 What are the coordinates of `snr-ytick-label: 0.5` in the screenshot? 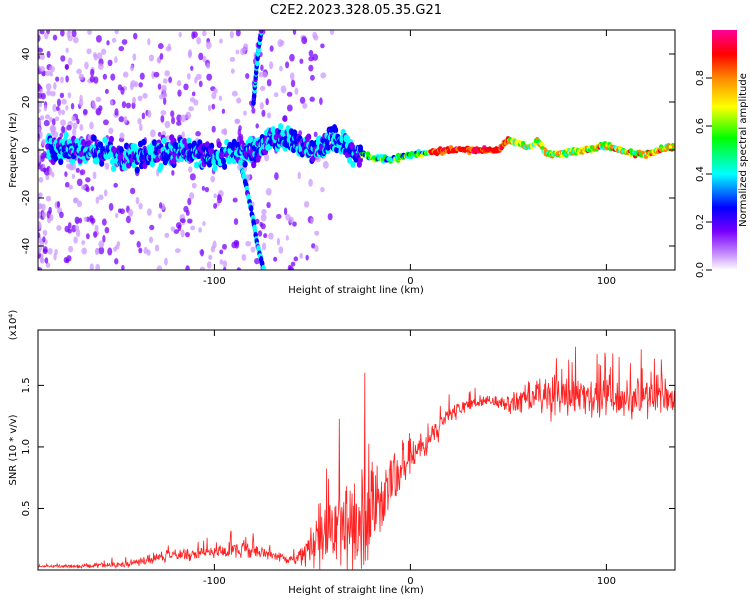 It's located at (26, 509).